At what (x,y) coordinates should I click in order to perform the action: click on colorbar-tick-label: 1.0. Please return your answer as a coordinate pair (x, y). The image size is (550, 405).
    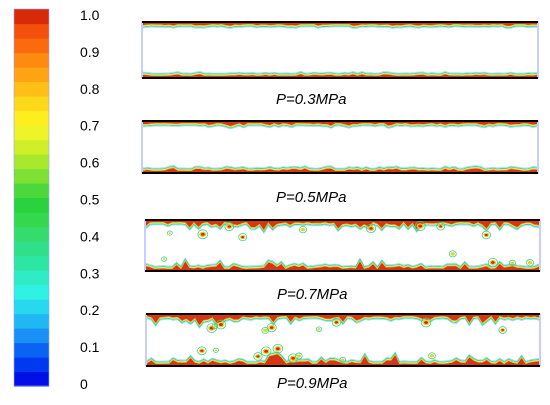
    Looking at the image, I should click on (90, 15).